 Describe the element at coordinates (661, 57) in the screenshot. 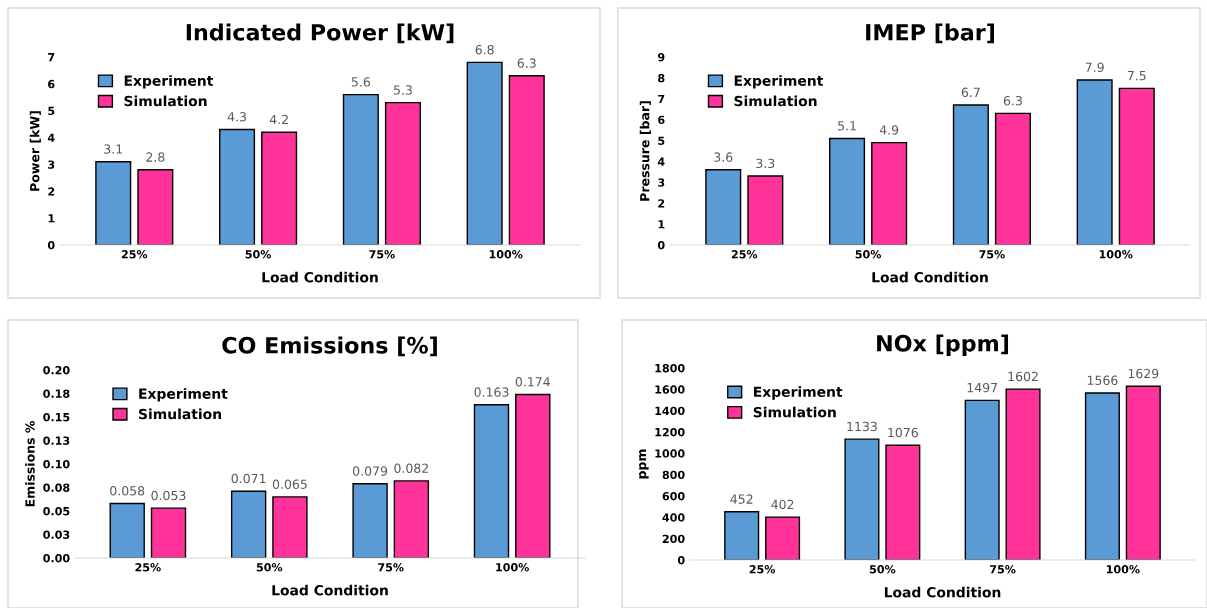

I see `y-tick-label: 9` at that location.